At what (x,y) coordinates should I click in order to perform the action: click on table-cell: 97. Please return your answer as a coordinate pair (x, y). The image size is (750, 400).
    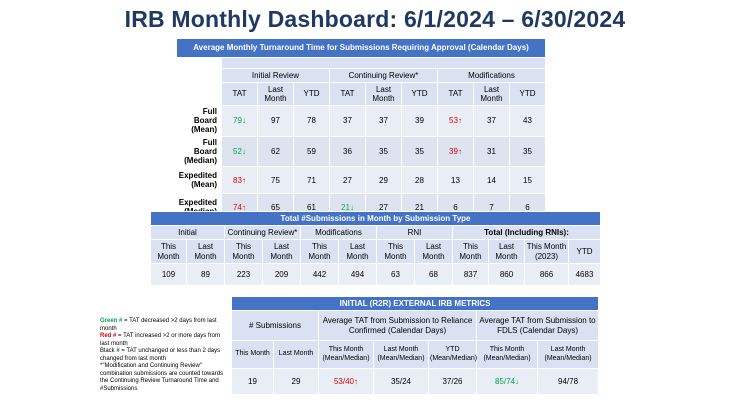
    Looking at the image, I should click on (275, 121).